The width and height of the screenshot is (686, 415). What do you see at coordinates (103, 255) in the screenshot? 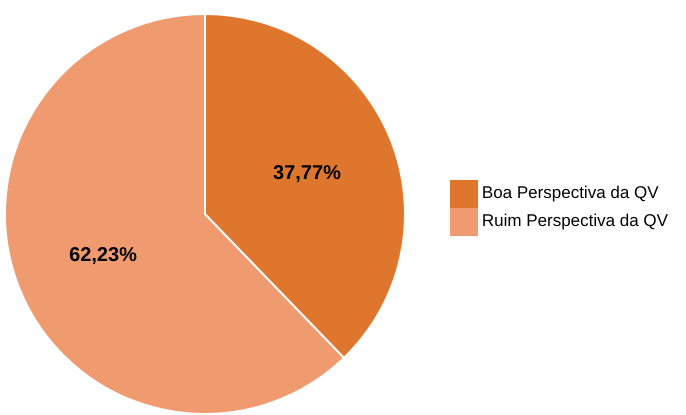
I see `data-label: 62,23%` at bounding box center [103, 255].